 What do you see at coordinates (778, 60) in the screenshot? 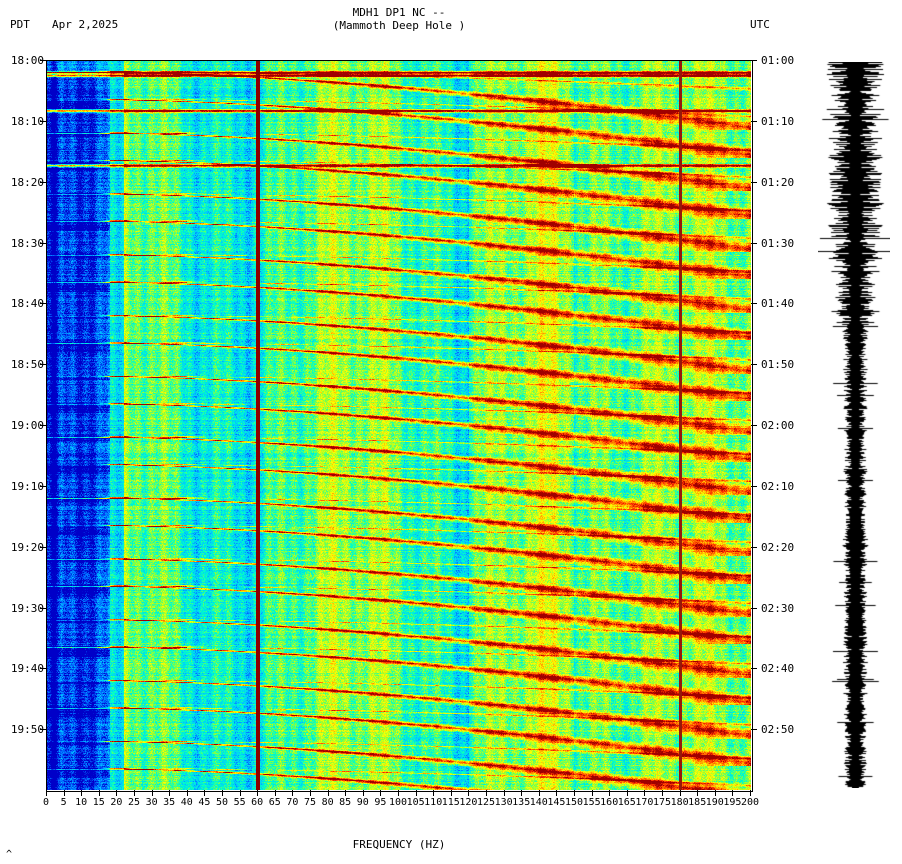
I see `y-right-label: 01:00` at bounding box center [778, 60].